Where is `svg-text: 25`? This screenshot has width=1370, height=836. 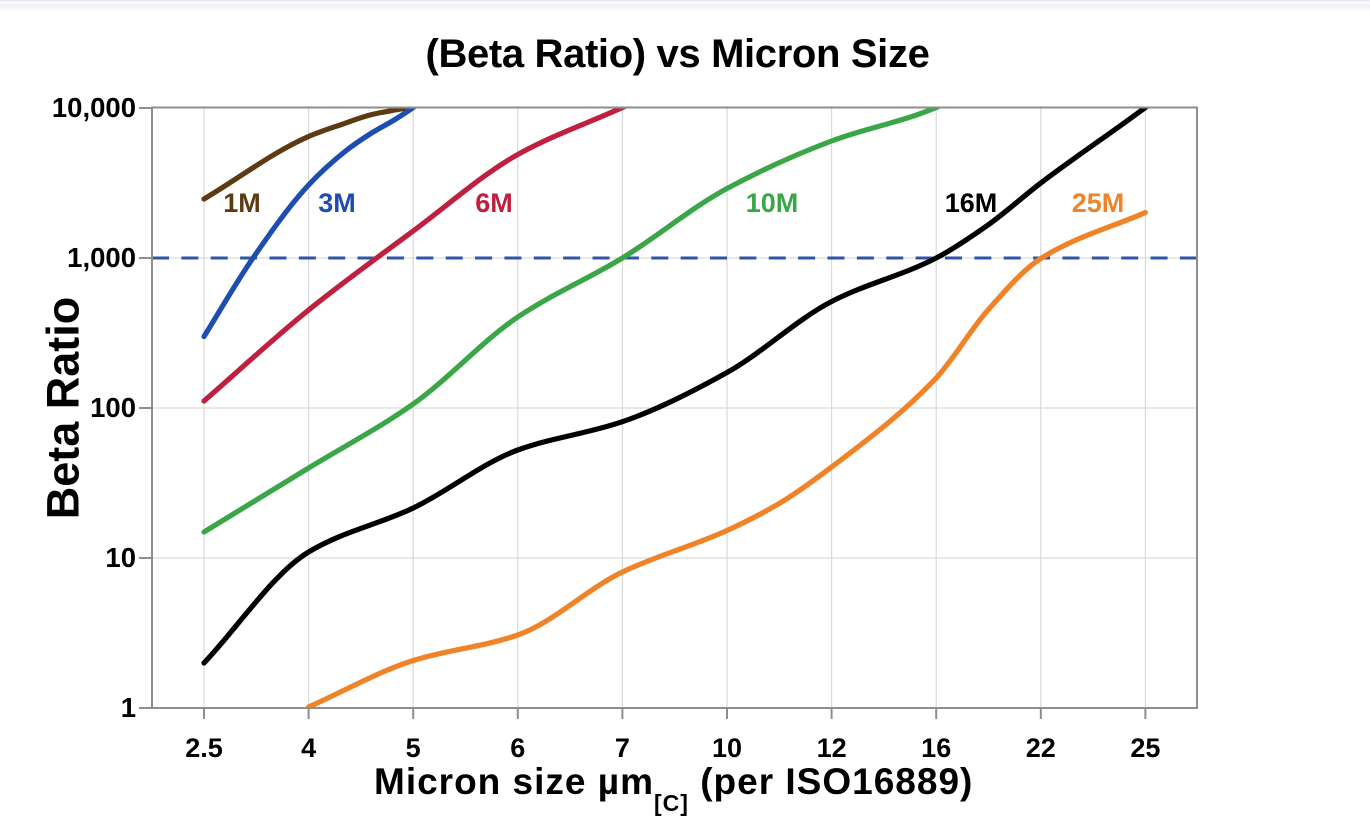 svg-text: 25 is located at coordinates (1145, 748).